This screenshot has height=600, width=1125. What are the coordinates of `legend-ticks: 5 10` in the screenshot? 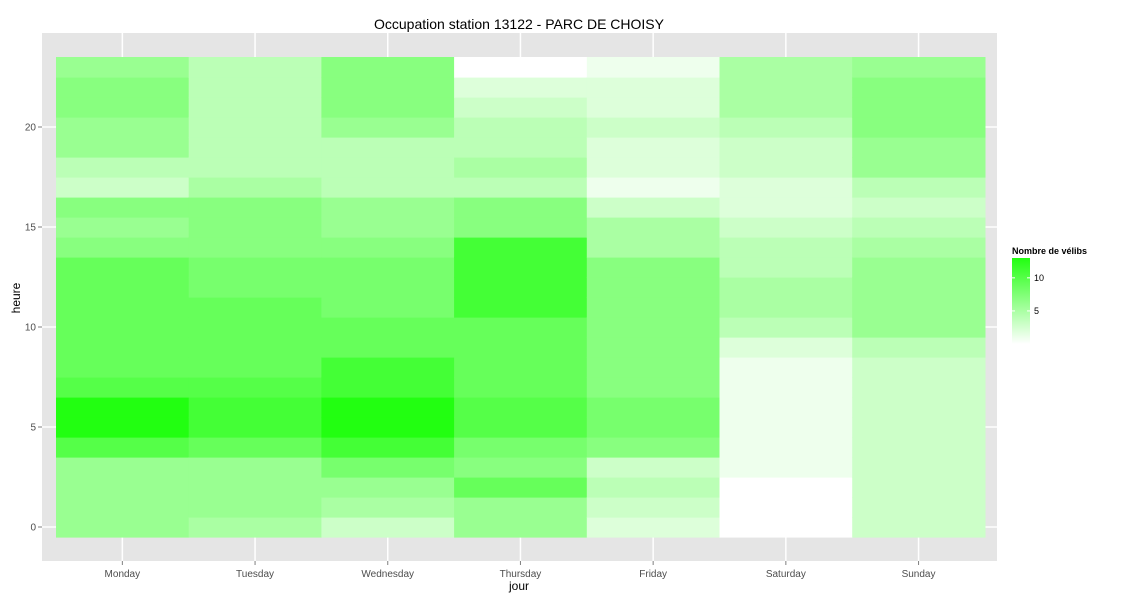 It's located at (1028, 294).